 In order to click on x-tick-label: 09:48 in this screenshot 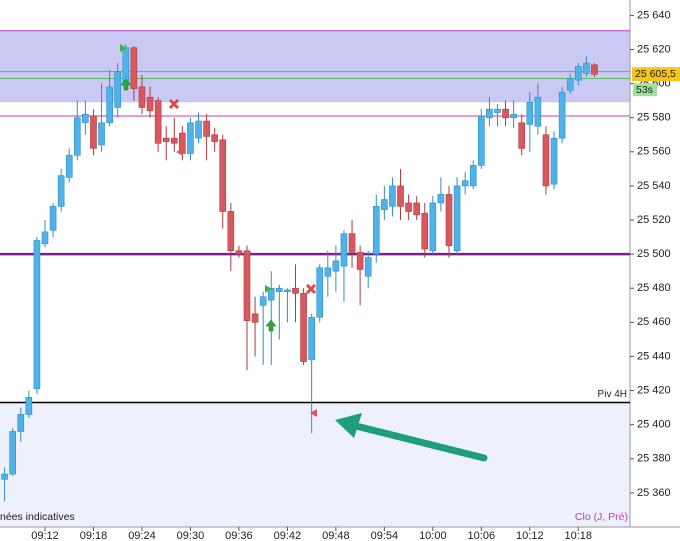, I will do `click(336, 535)`.